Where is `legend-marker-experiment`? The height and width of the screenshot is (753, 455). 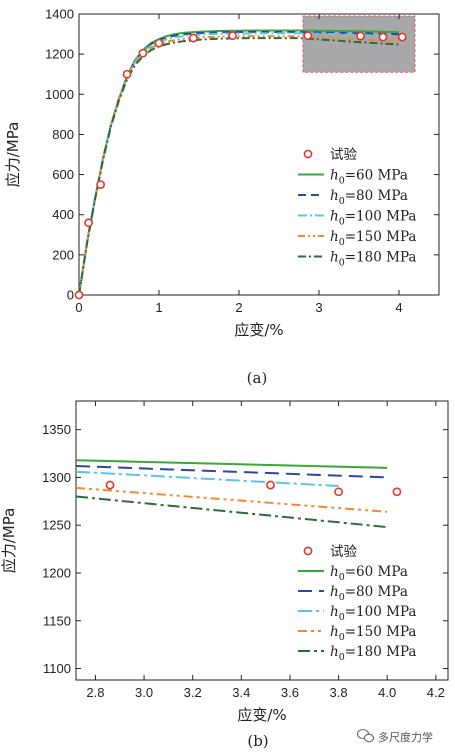 legend-marker-experiment is located at coordinates (308, 154).